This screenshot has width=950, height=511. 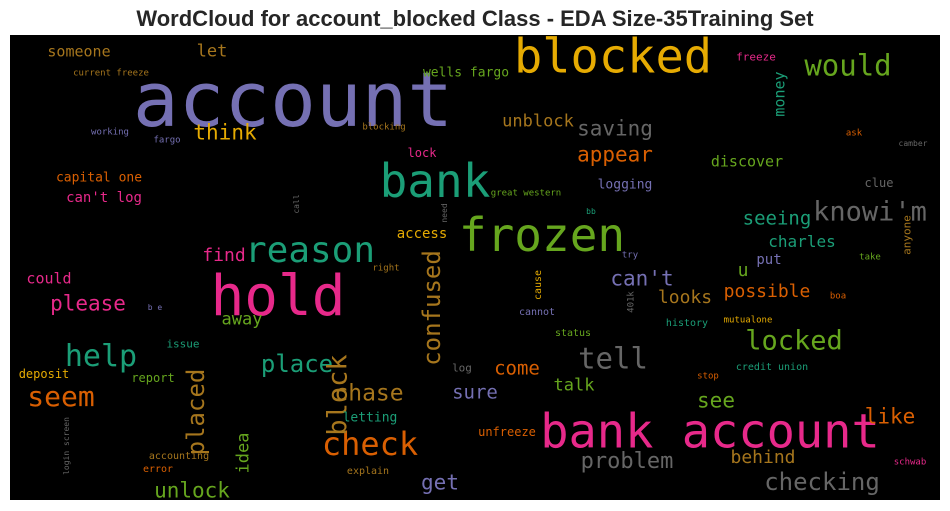 I want to click on word-would: would, so click(x=847, y=66).